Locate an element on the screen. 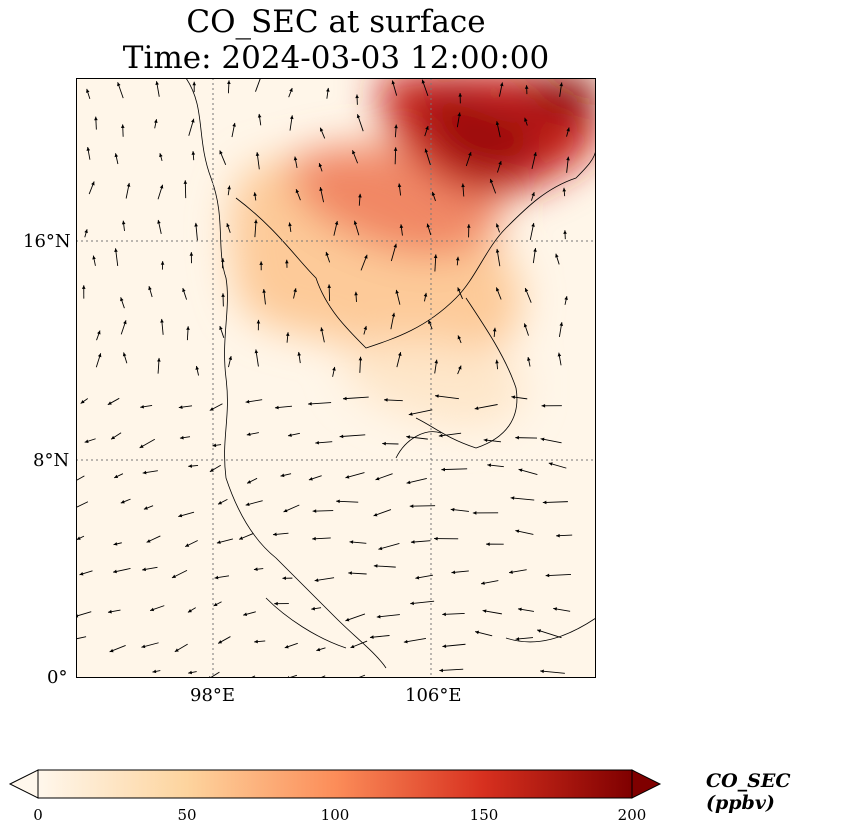  colorbar is located at coordinates (338, 788).